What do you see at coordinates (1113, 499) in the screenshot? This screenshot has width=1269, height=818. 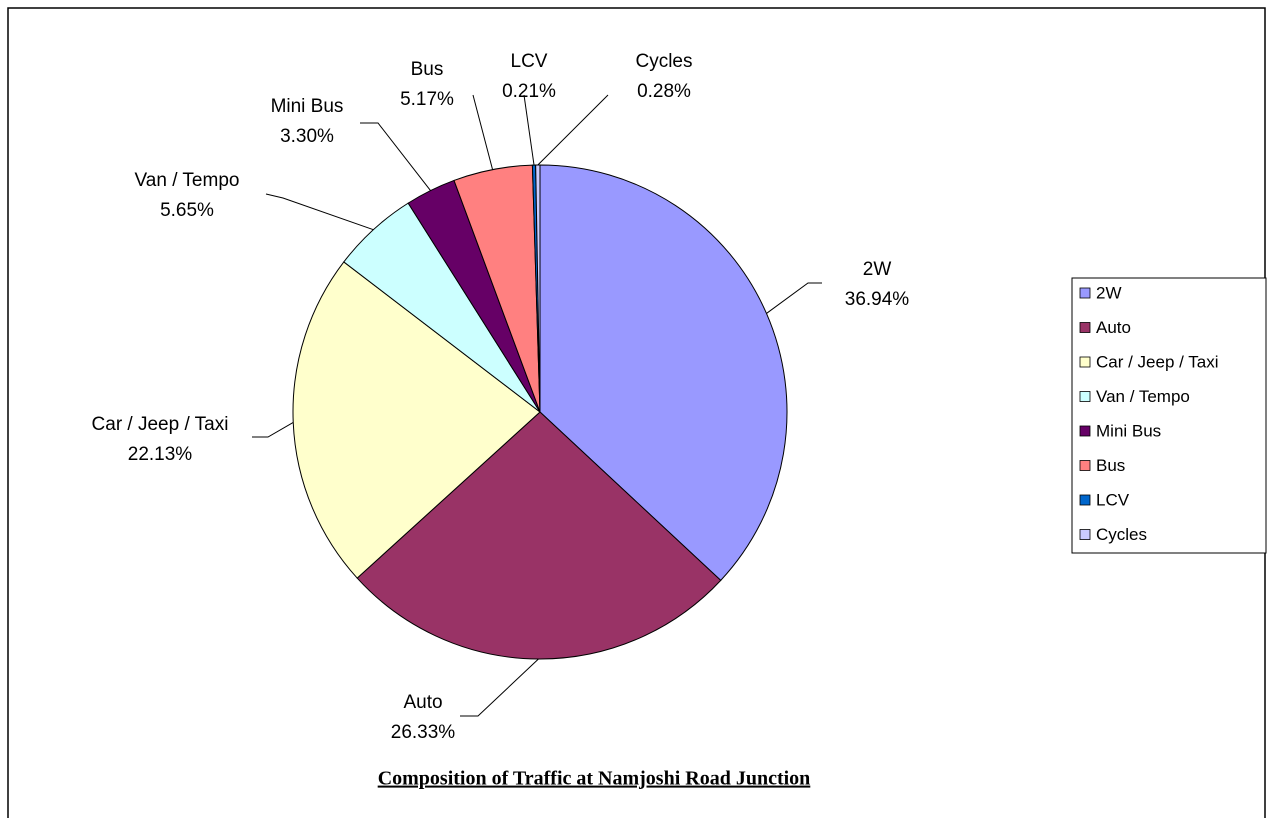 I see `legend-label: LCV` at bounding box center [1113, 499].